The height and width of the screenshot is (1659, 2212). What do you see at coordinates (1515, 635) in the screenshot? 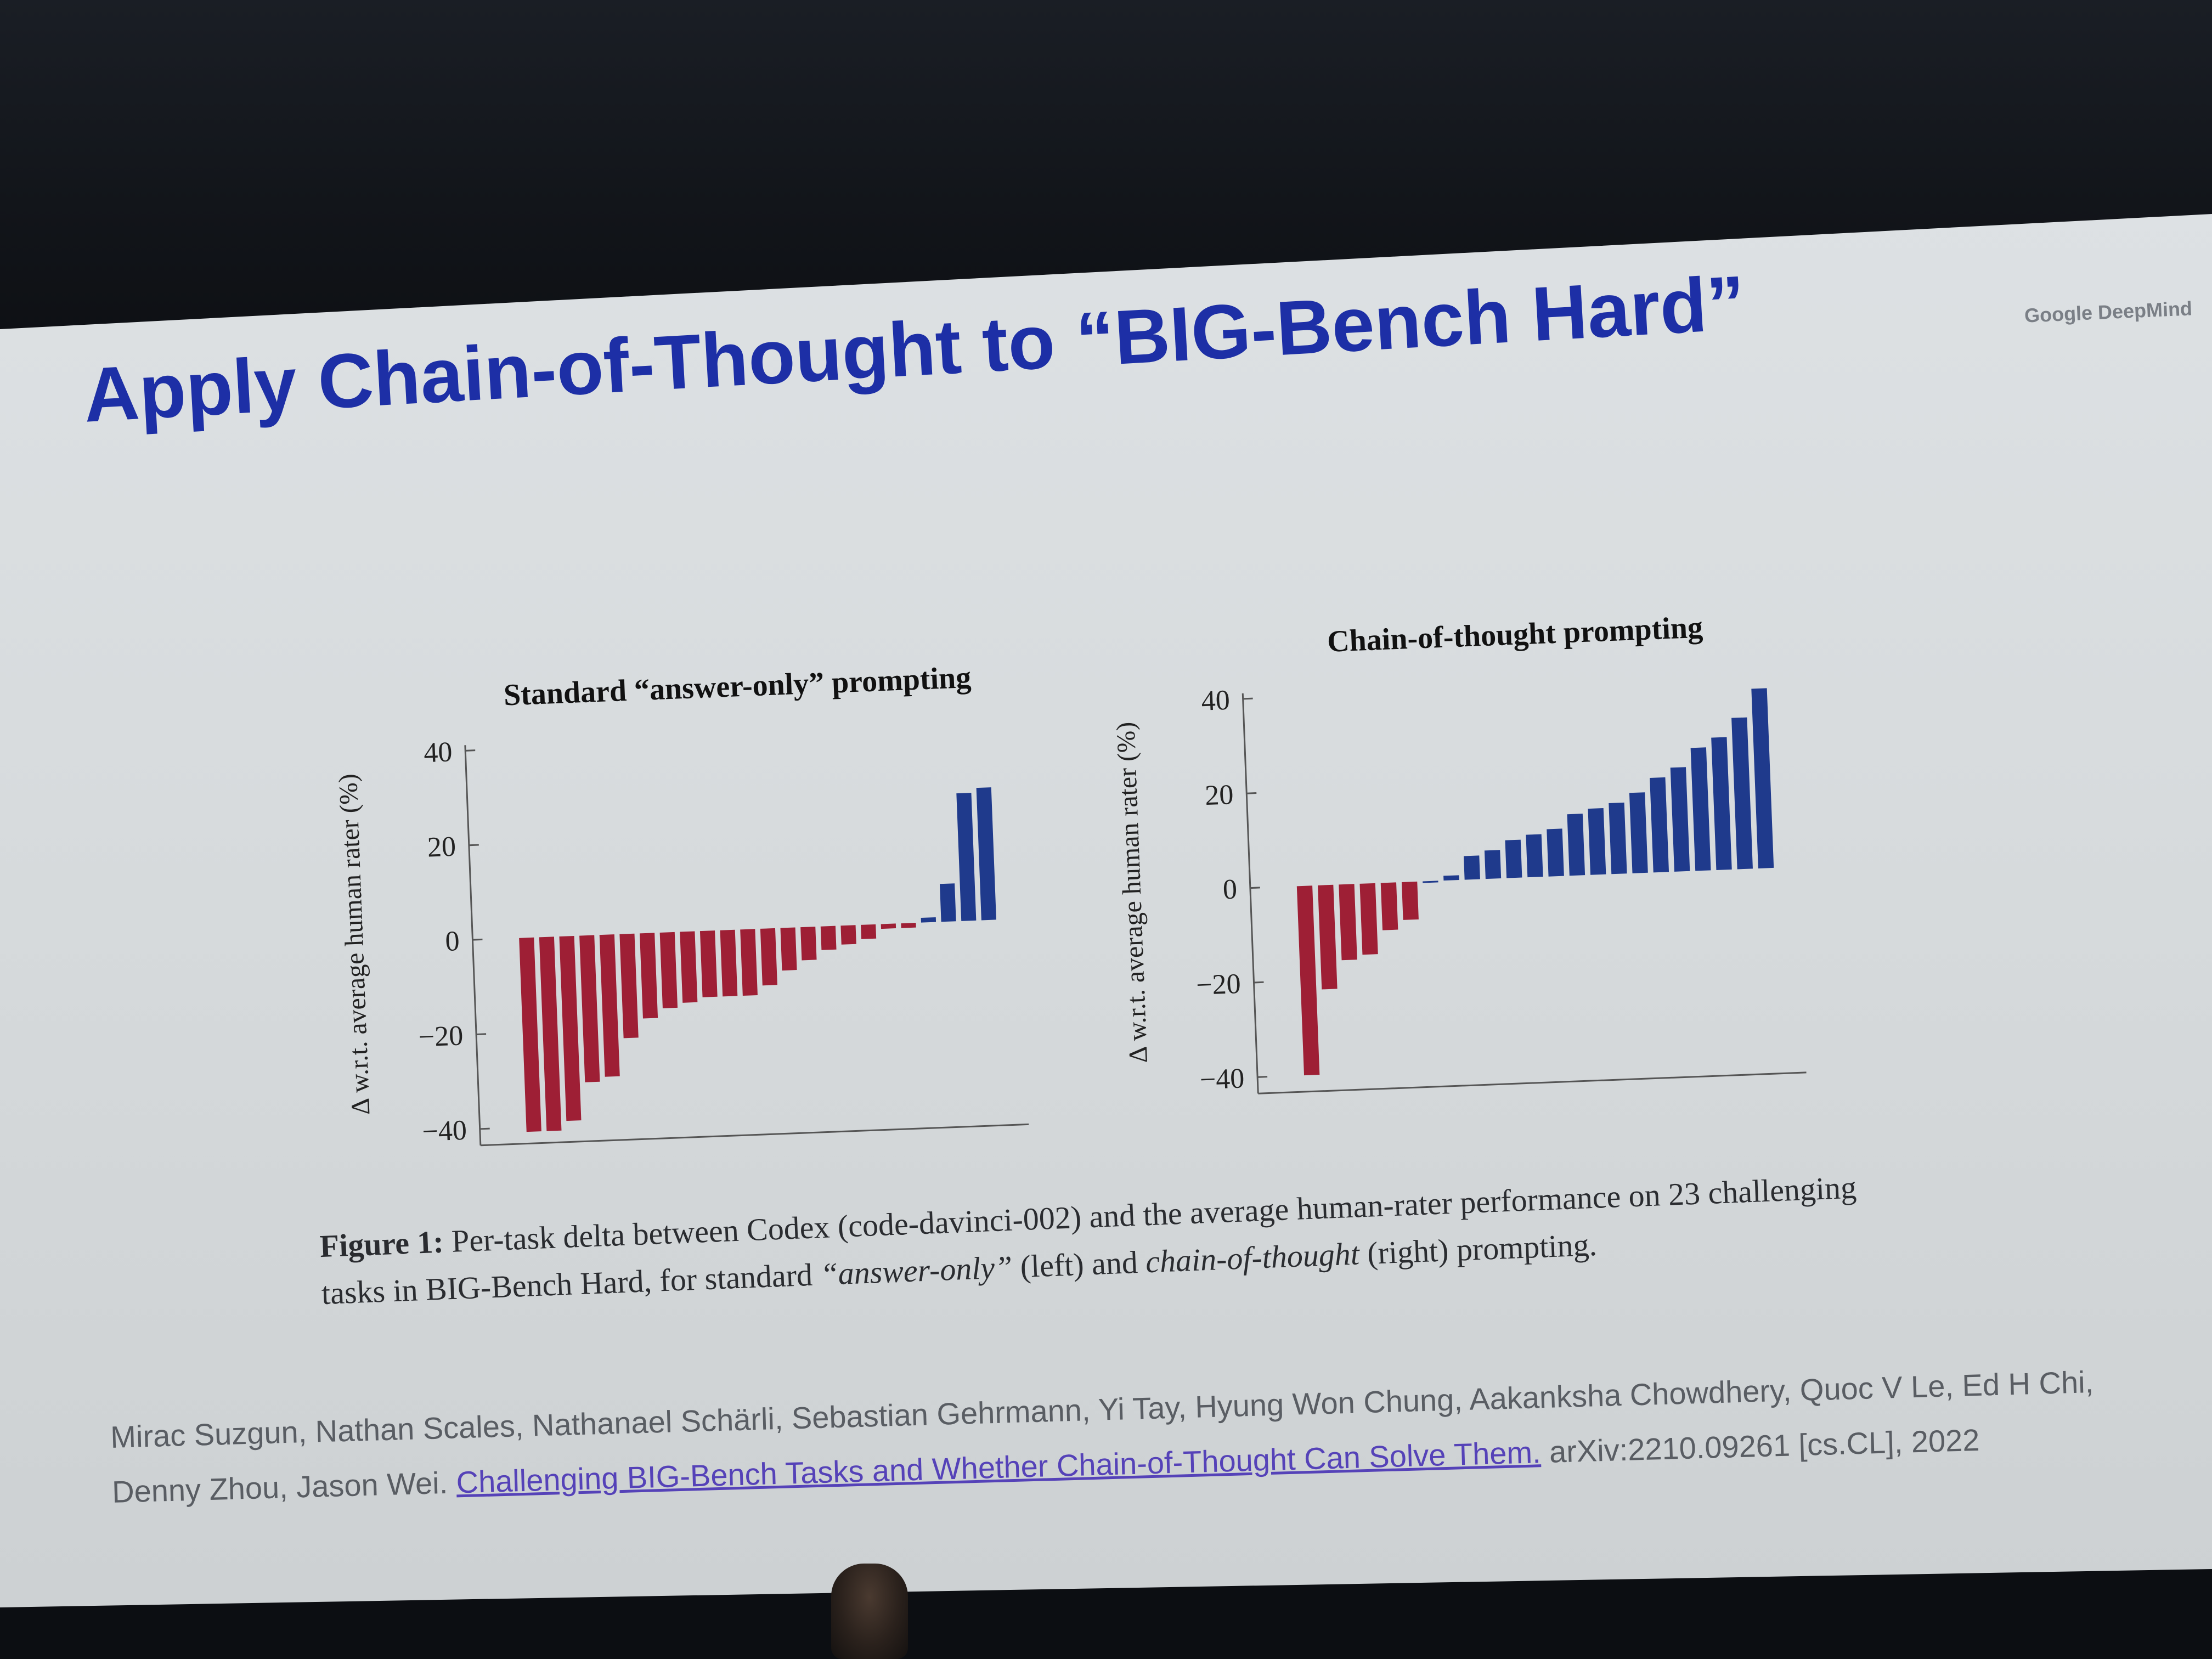
I see `chart-title: Chain-of-thought prompting` at bounding box center [1515, 635].